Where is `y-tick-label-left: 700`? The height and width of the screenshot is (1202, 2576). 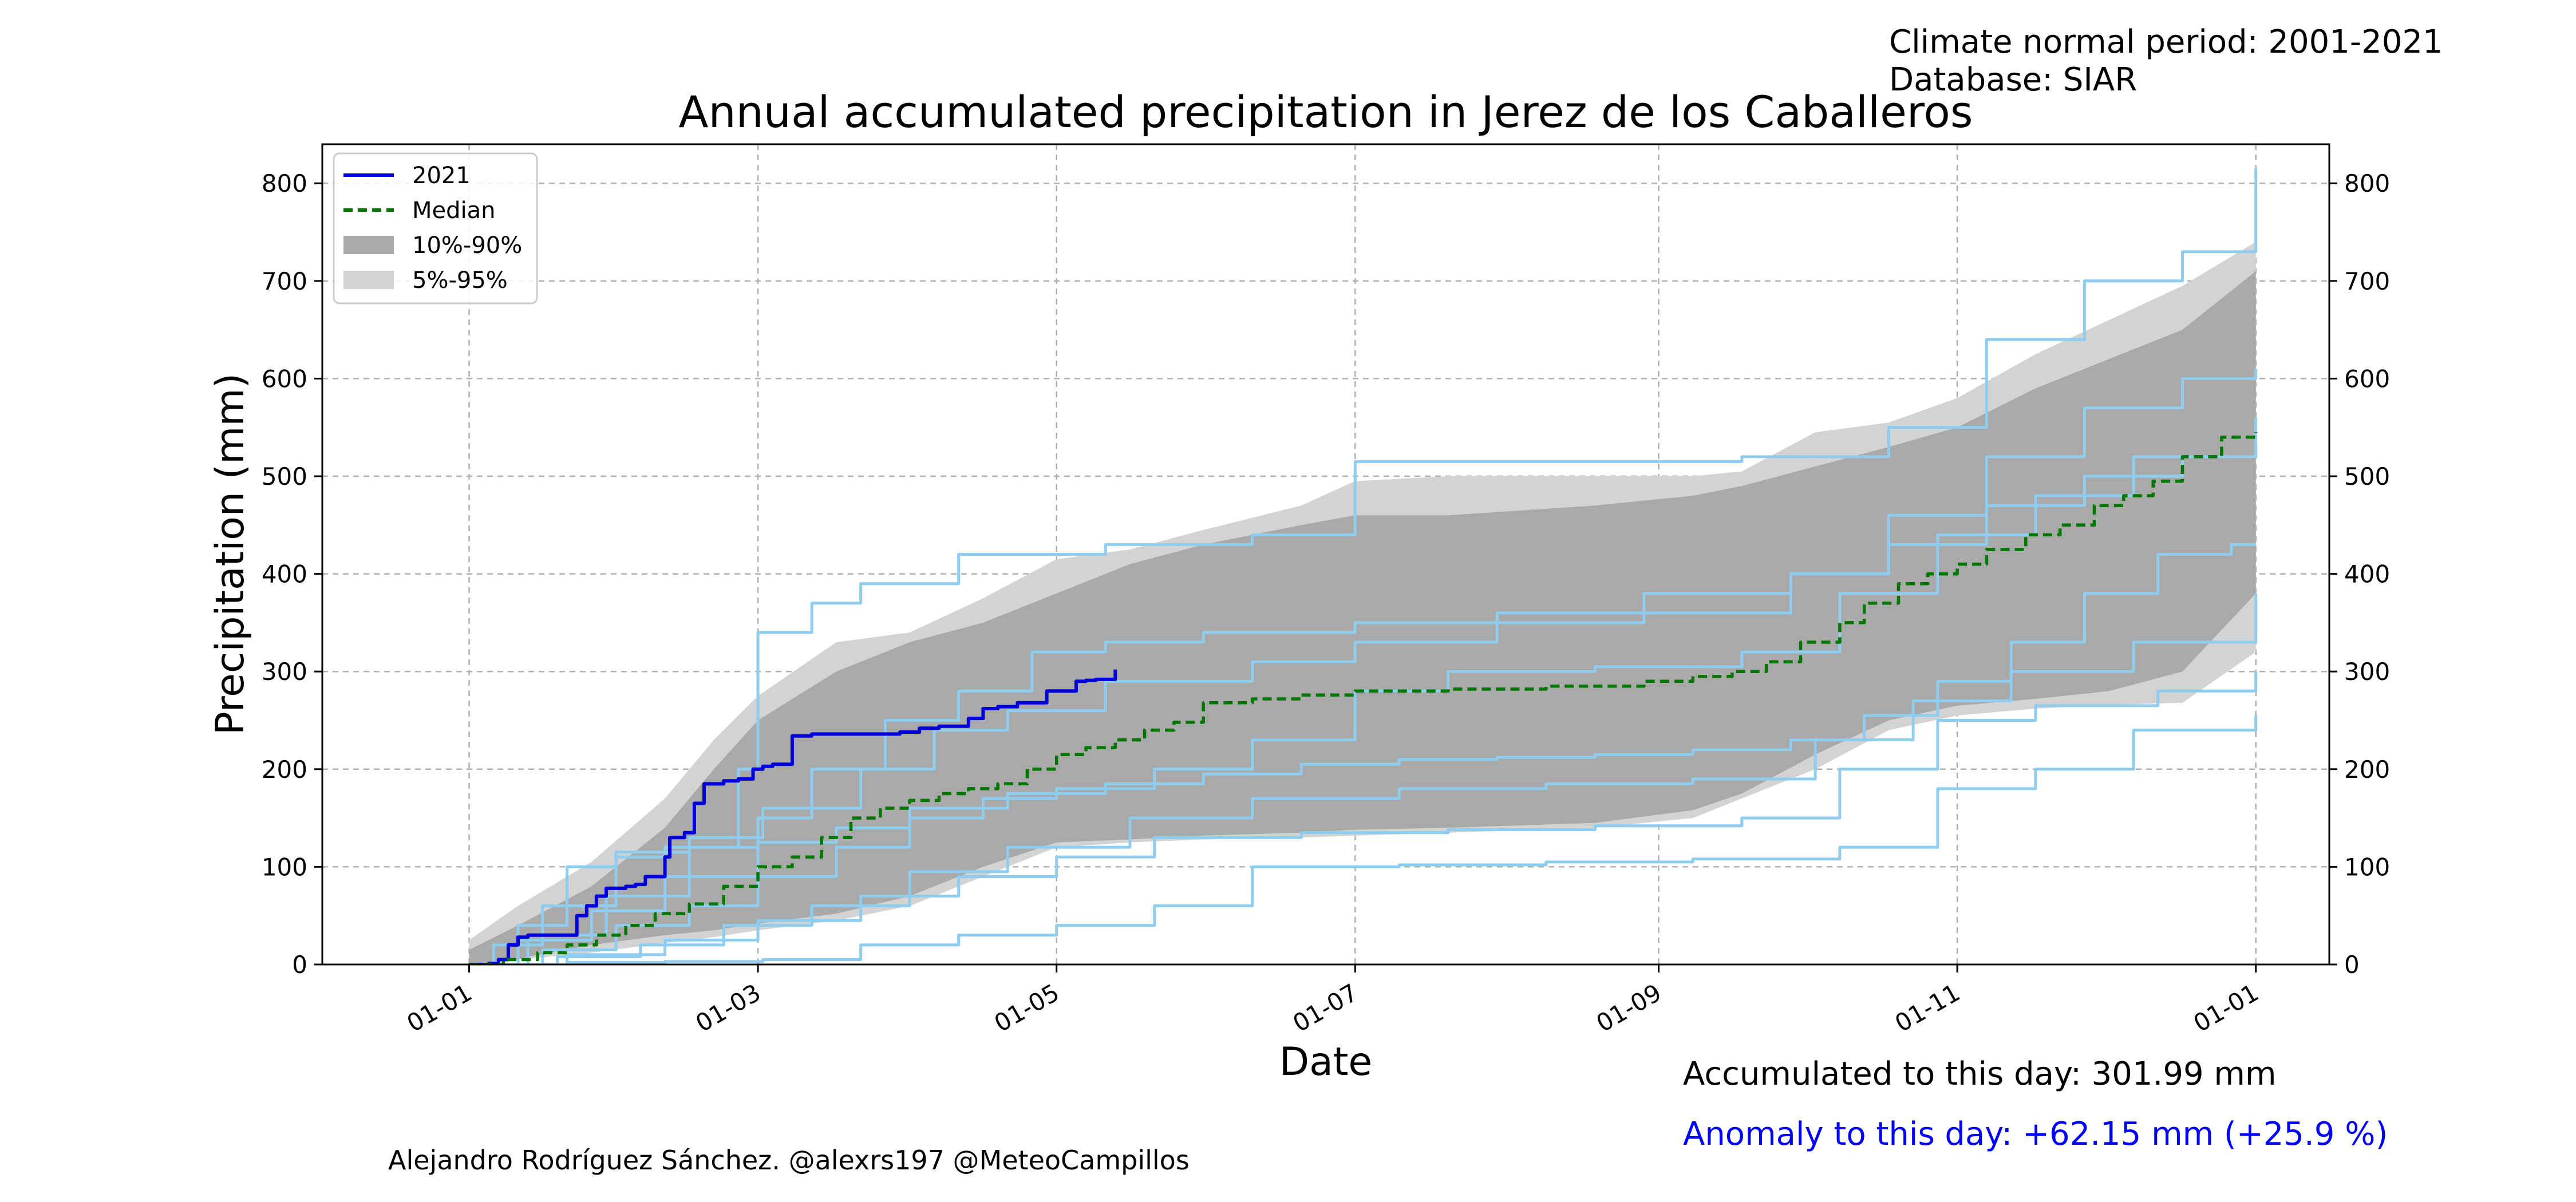
y-tick-label-left: 700 is located at coordinates (284, 281).